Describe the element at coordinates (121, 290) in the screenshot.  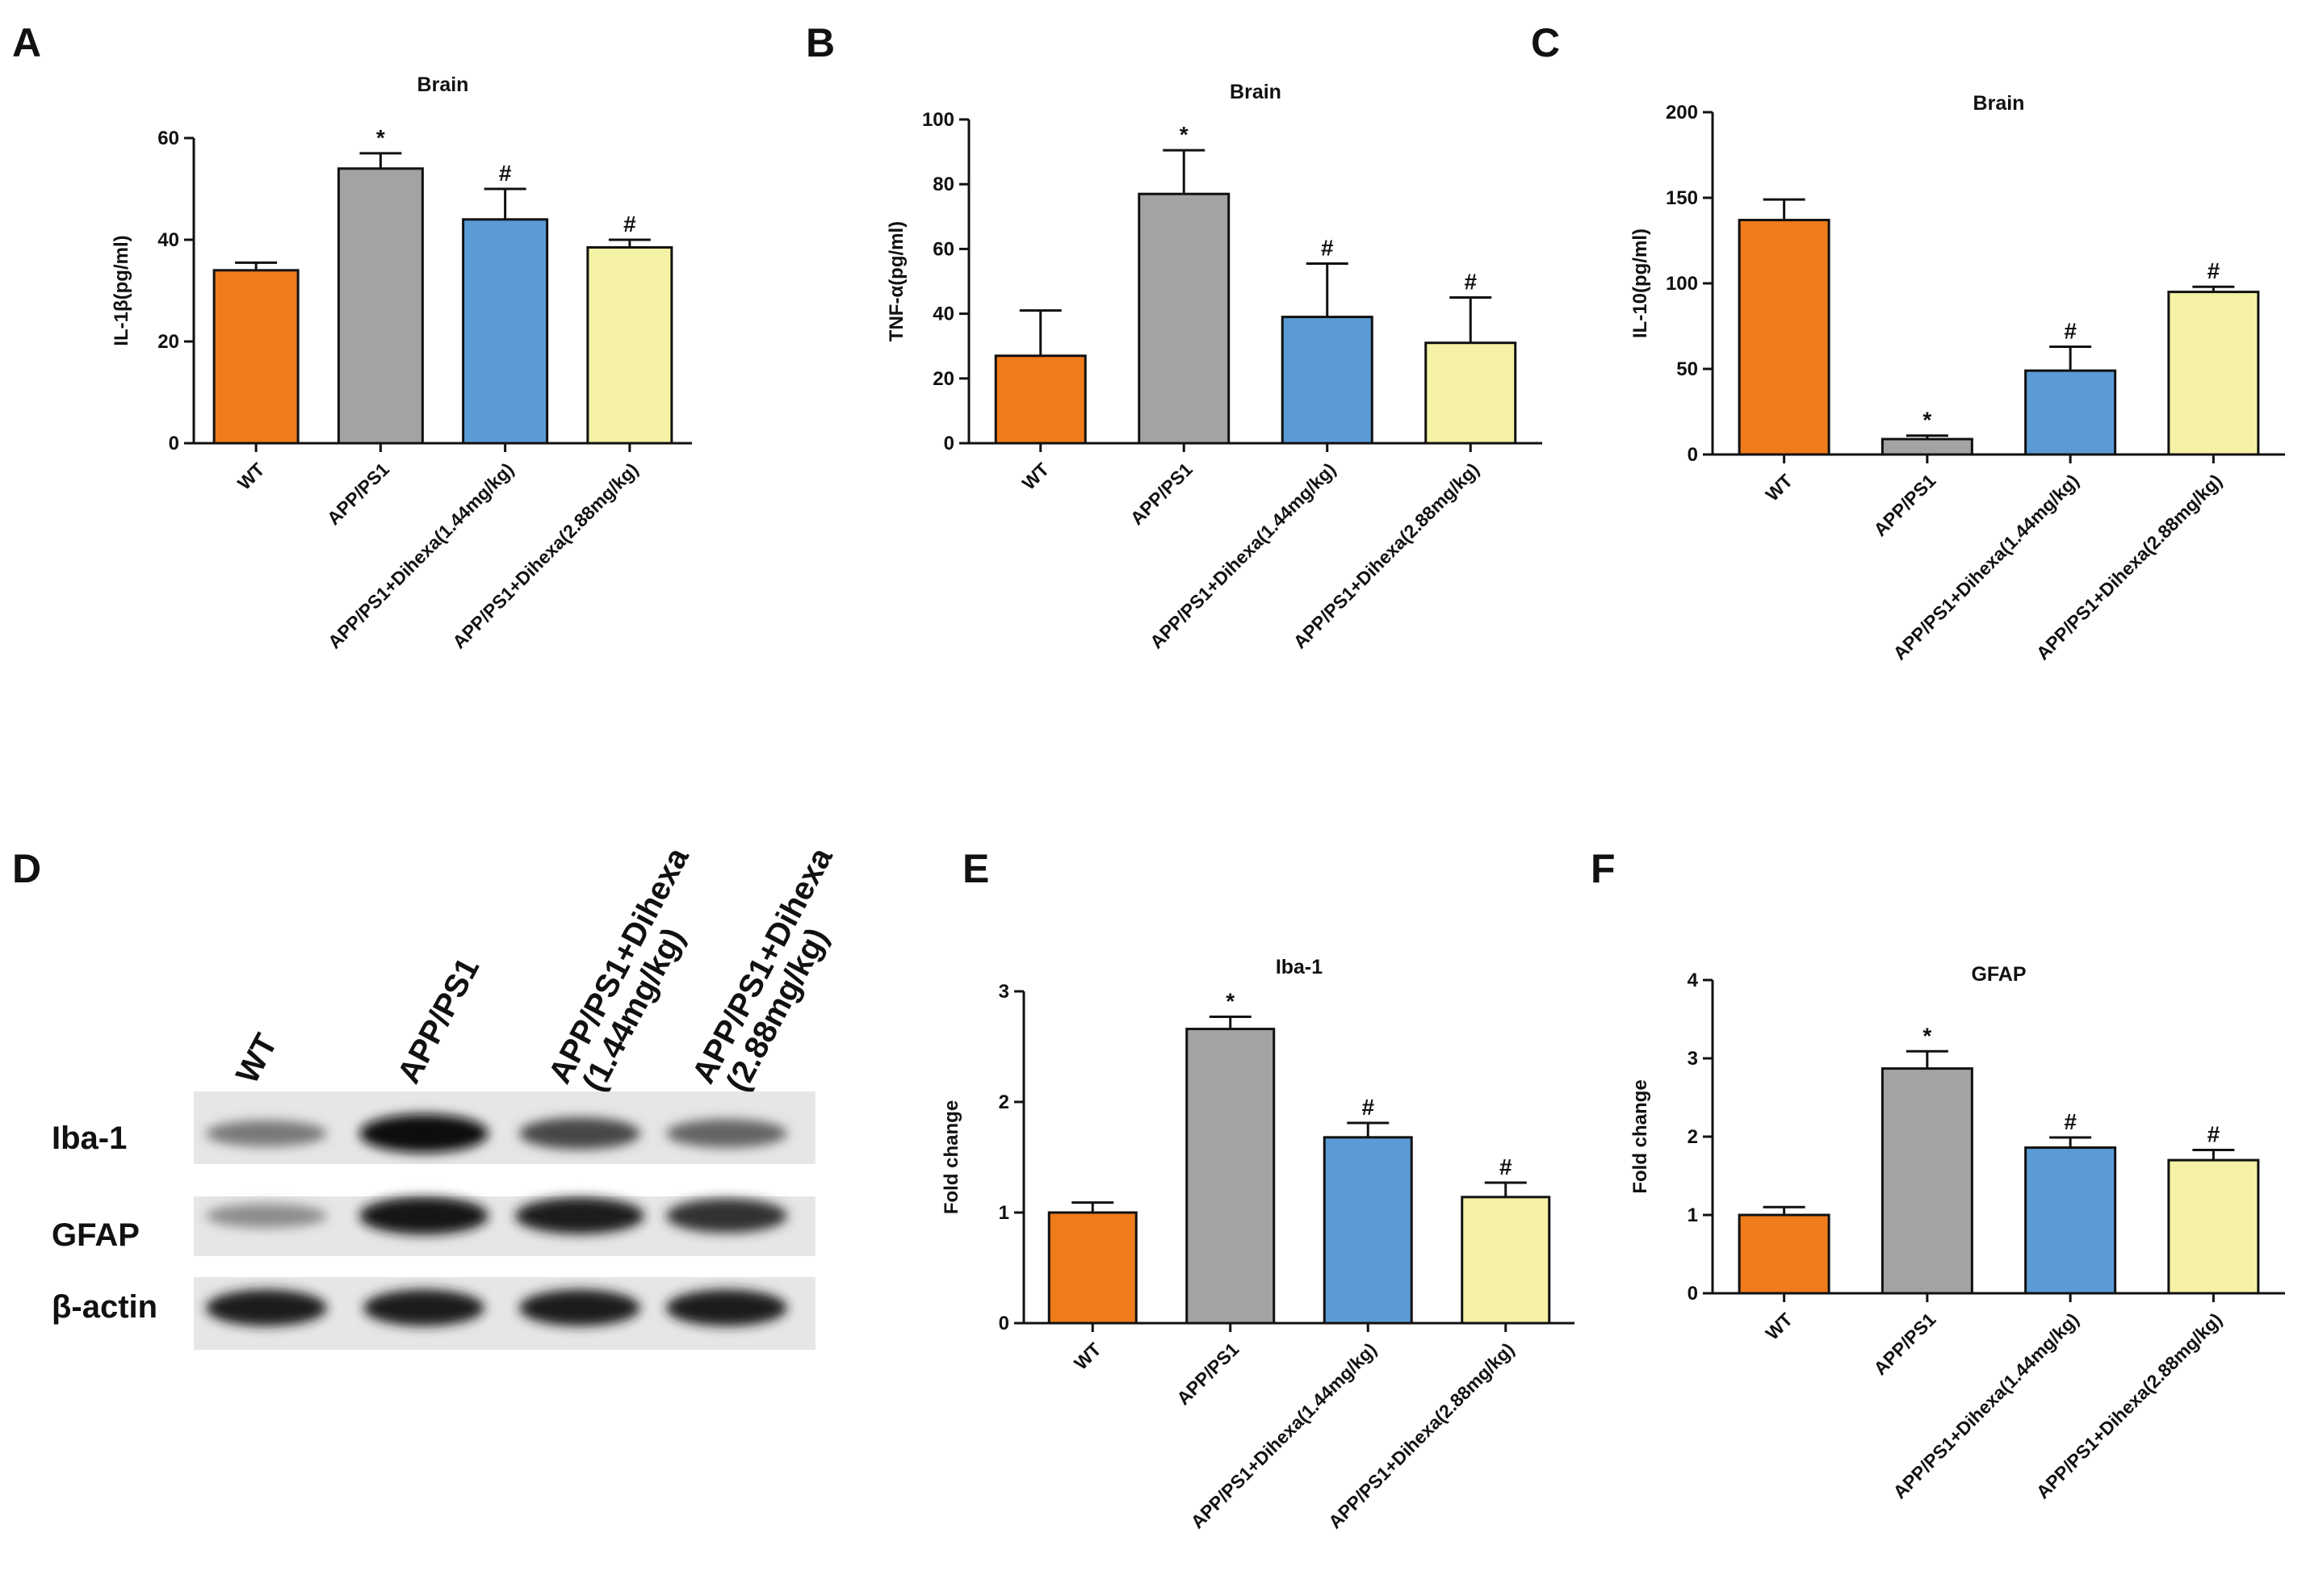
I see `y-axis-label: IL-1β(pg/ml)` at that location.